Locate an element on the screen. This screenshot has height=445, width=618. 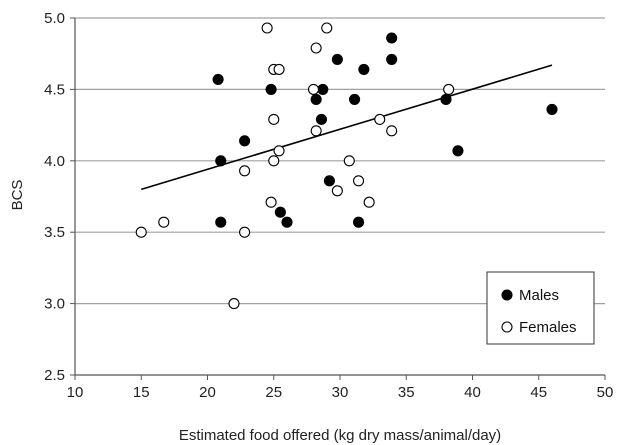
x-tick-label: 50 is located at coordinates (605, 392).